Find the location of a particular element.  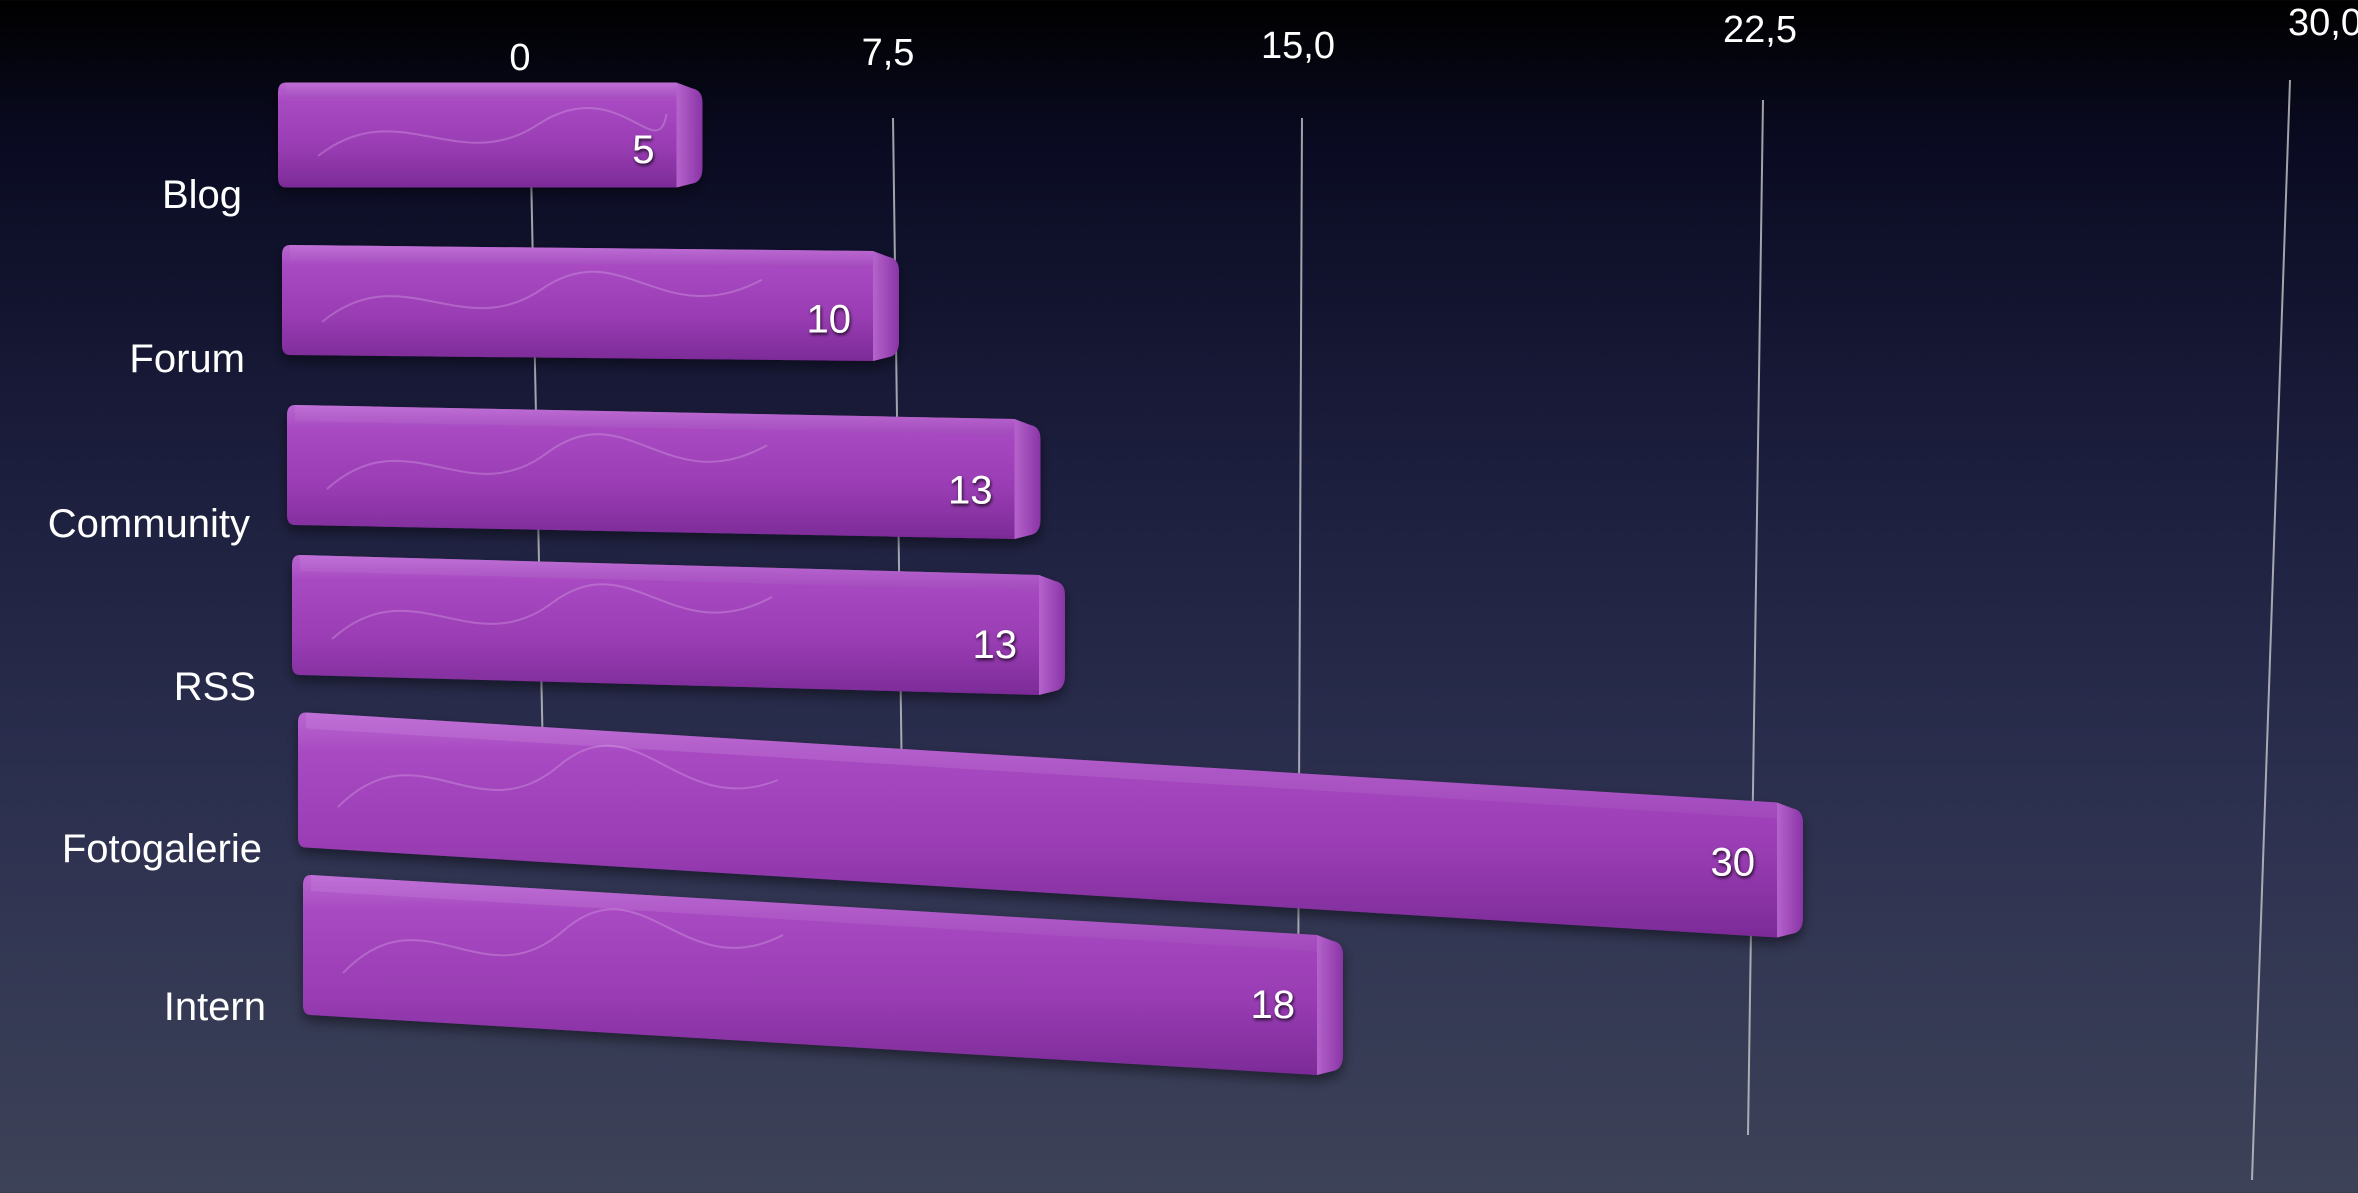

x-tick-label: 0 is located at coordinates (519, 58).